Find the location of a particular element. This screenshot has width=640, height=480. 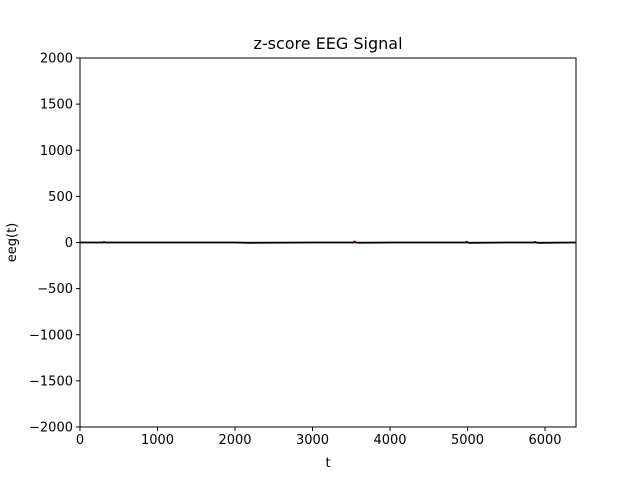

x-tick-label: 2000 is located at coordinates (234, 440).